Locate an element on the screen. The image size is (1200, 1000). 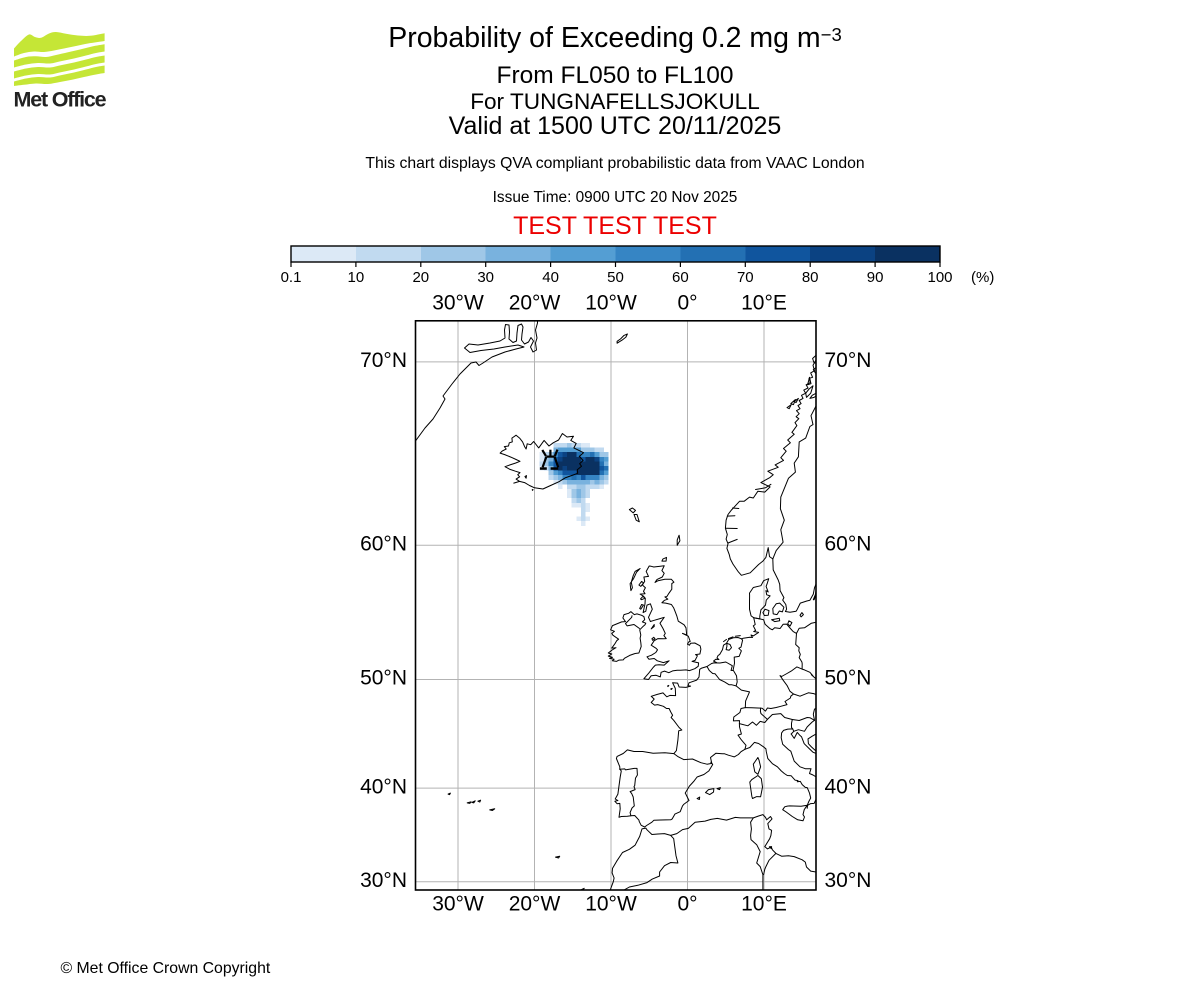
svg-text: 50 is located at coordinates (615, 277).